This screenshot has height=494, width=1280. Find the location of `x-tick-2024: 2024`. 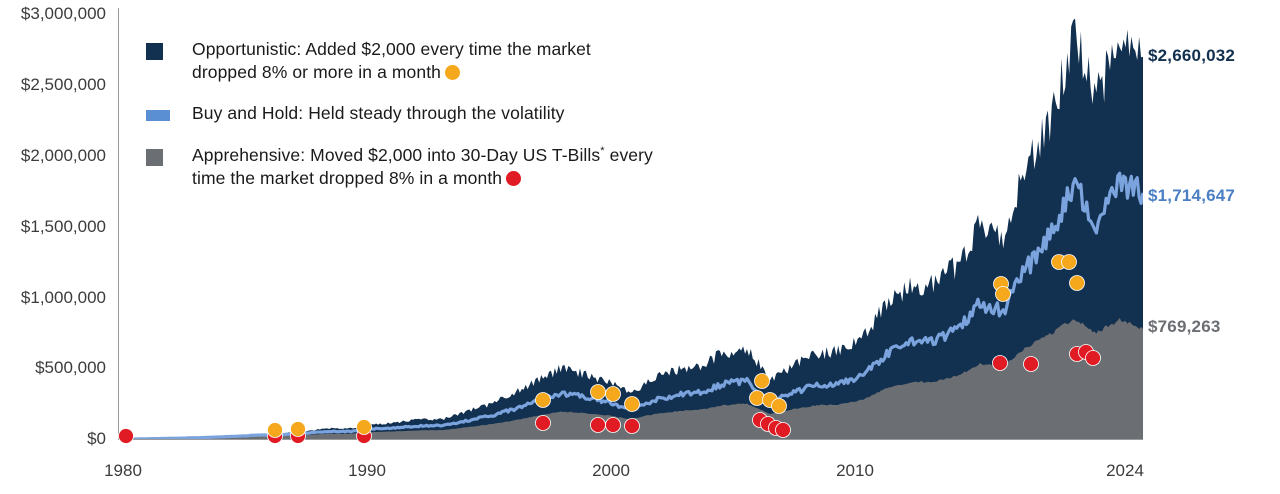

x-tick-2024: 2024 is located at coordinates (1125, 470).